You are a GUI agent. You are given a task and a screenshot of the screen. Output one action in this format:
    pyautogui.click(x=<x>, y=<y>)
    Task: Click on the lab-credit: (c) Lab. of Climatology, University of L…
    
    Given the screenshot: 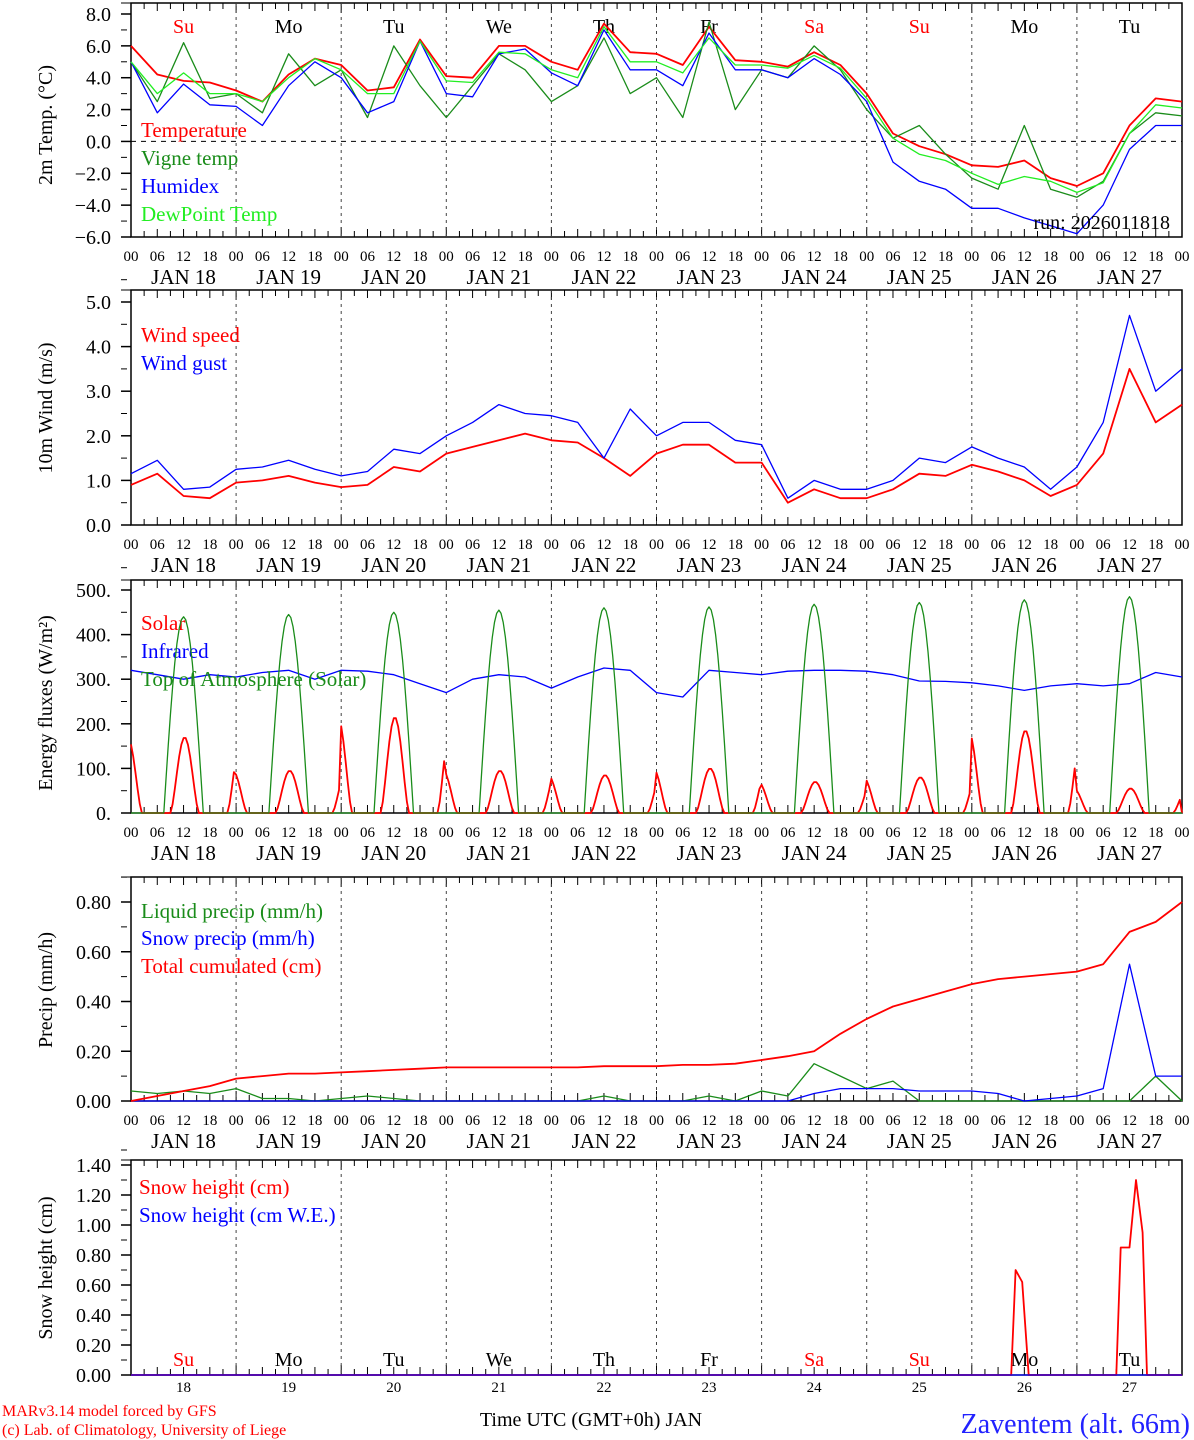 What is the action you would take?
    pyautogui.click(x=144, y=1430)
    